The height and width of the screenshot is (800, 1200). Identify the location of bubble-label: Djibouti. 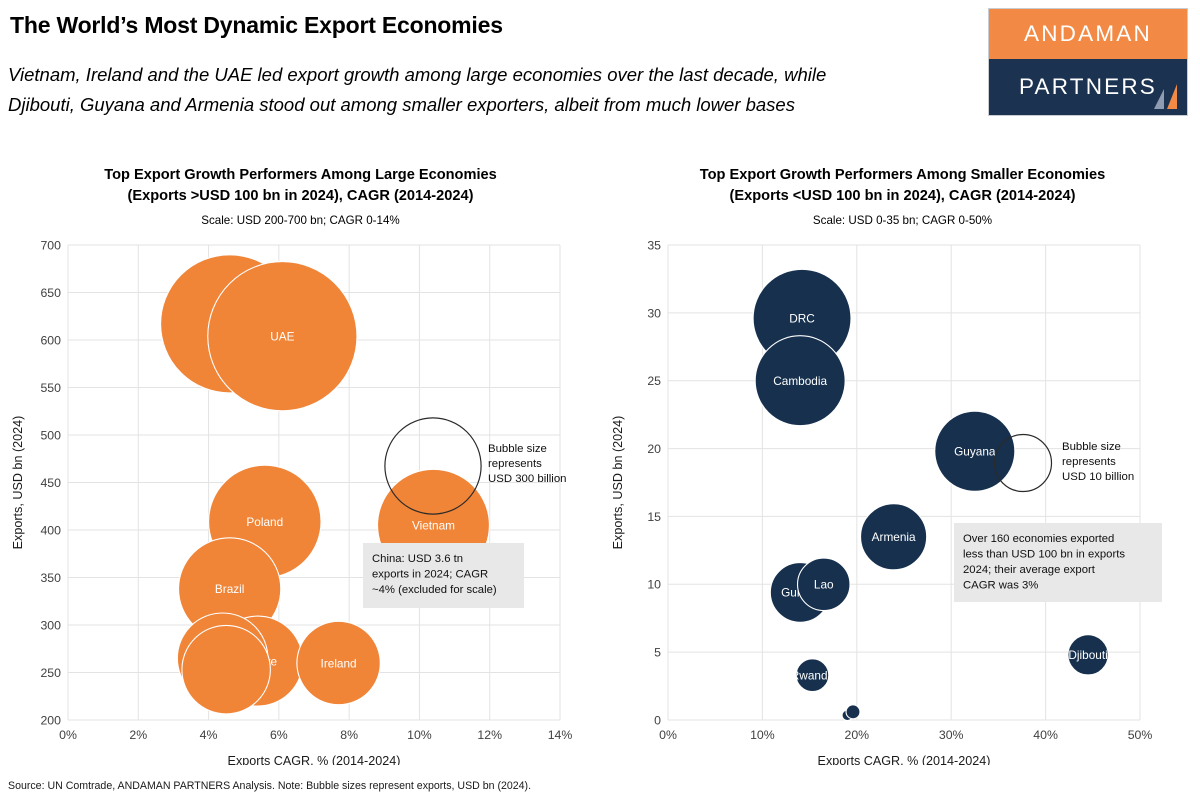
(1087, 655).